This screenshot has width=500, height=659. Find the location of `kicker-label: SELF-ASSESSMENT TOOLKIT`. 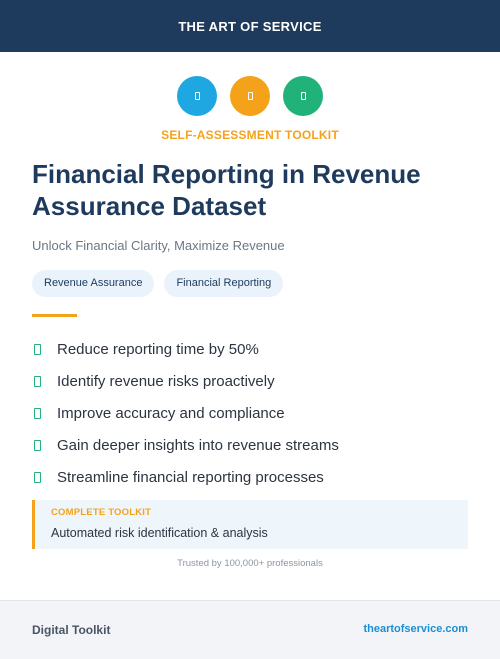

kicker-label: SELF-ASSESSMENT TOOLKIT is located at coordinates (250, 135).